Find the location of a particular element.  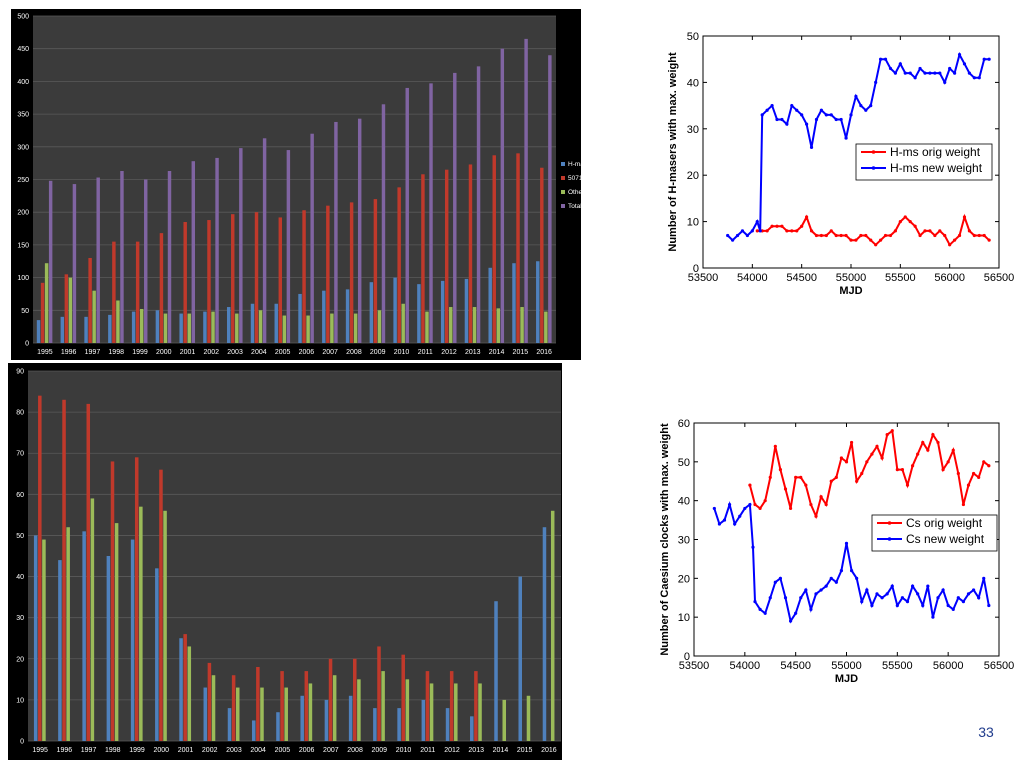

y-tick-label: 400 is located at coordinates (23, 82).